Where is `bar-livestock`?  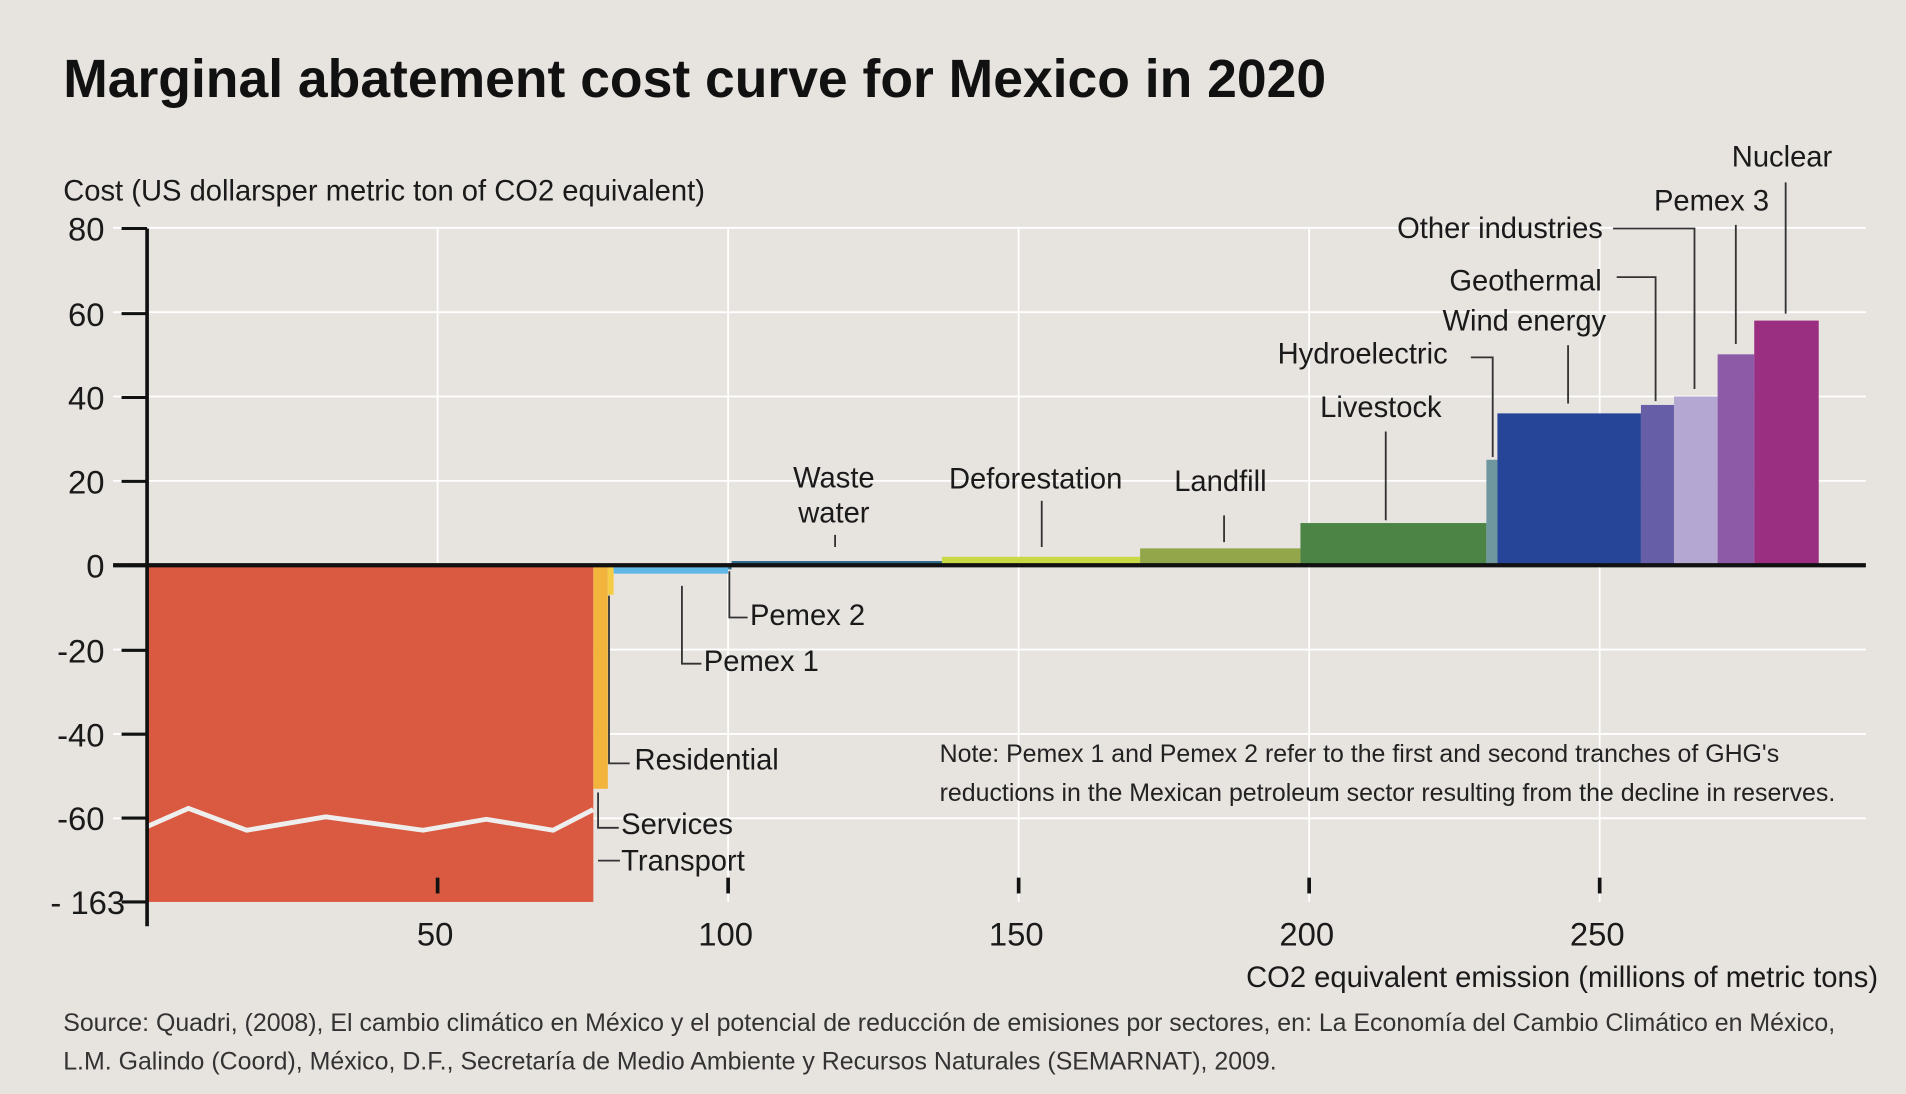 bar-livestock is located at coordinates (1393, 544).